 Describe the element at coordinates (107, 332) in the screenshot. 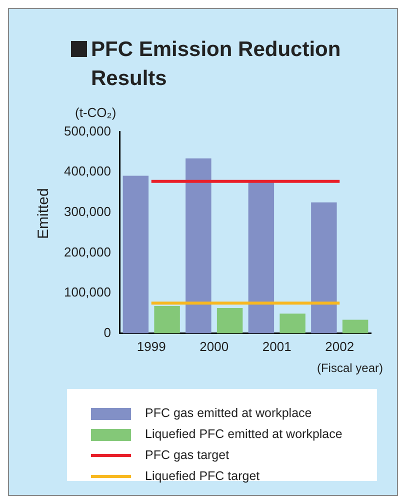

I see `y-tick-label: 0` at that location.